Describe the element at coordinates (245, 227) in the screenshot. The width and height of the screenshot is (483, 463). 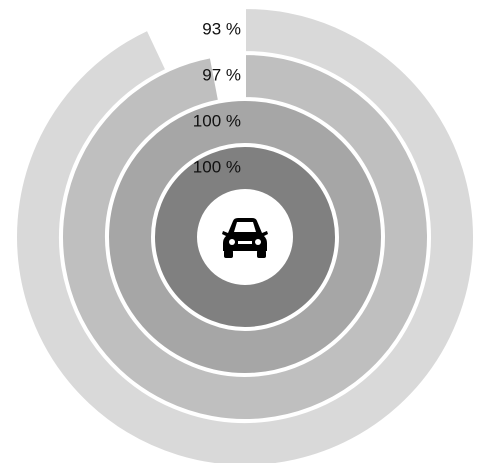
I see `car-window` at that location.